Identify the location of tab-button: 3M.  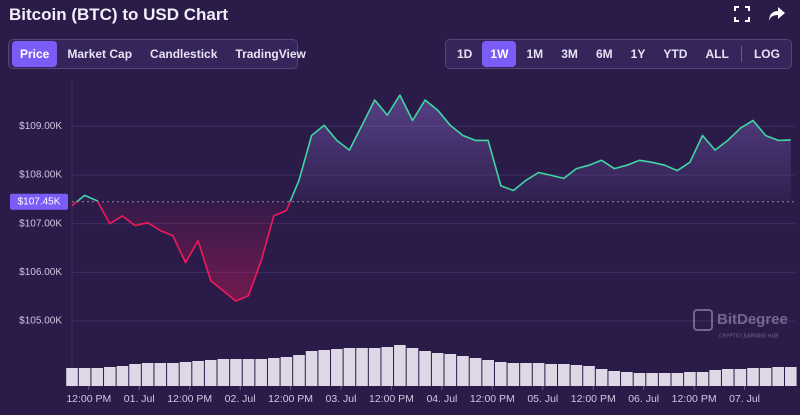
(569, 54).